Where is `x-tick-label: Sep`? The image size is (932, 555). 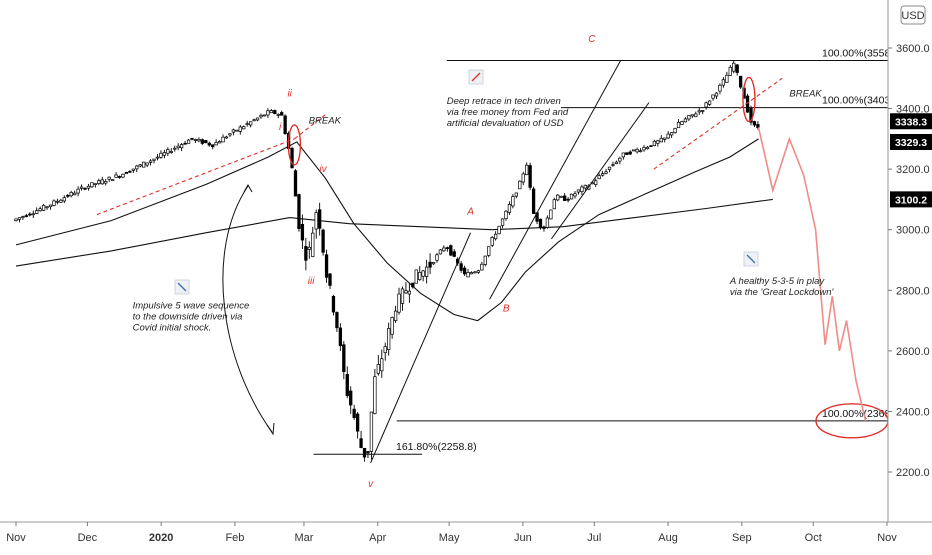
x-tick-label: Sep is located at coordinates (742, 538).